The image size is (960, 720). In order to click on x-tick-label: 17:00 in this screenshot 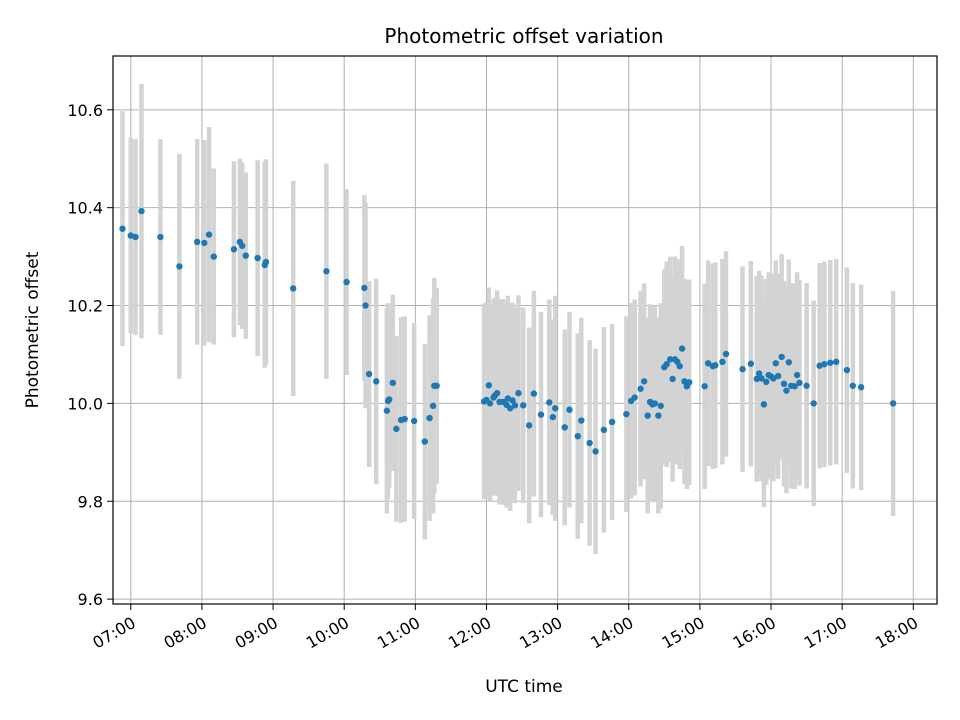, I will do `click(825, 633)`.